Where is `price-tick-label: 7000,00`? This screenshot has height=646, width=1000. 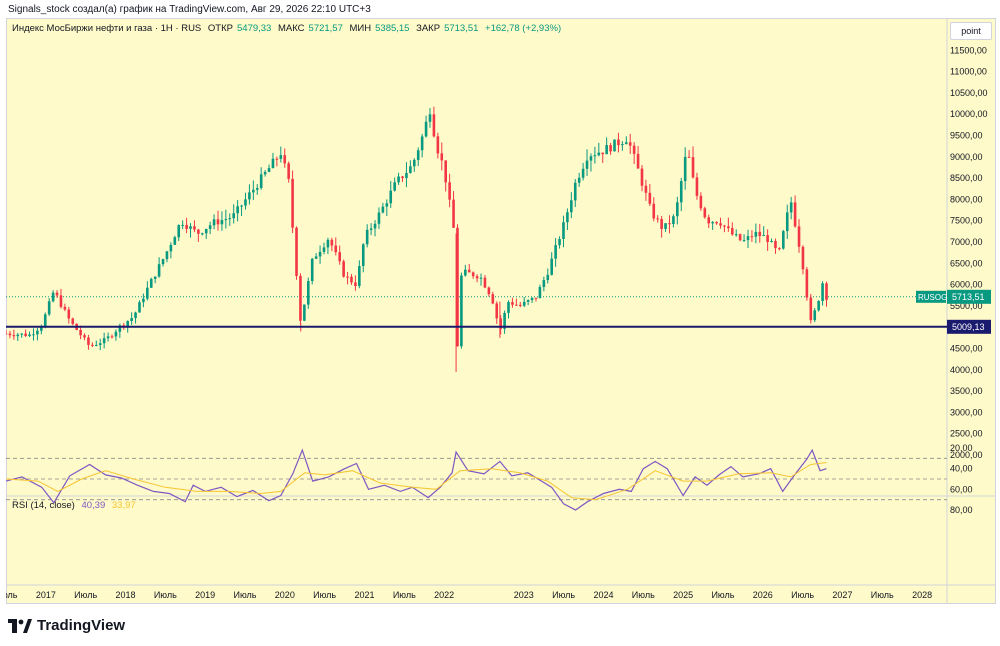
price-tick-label: 7000,00 is located at coordinates (966, 242).